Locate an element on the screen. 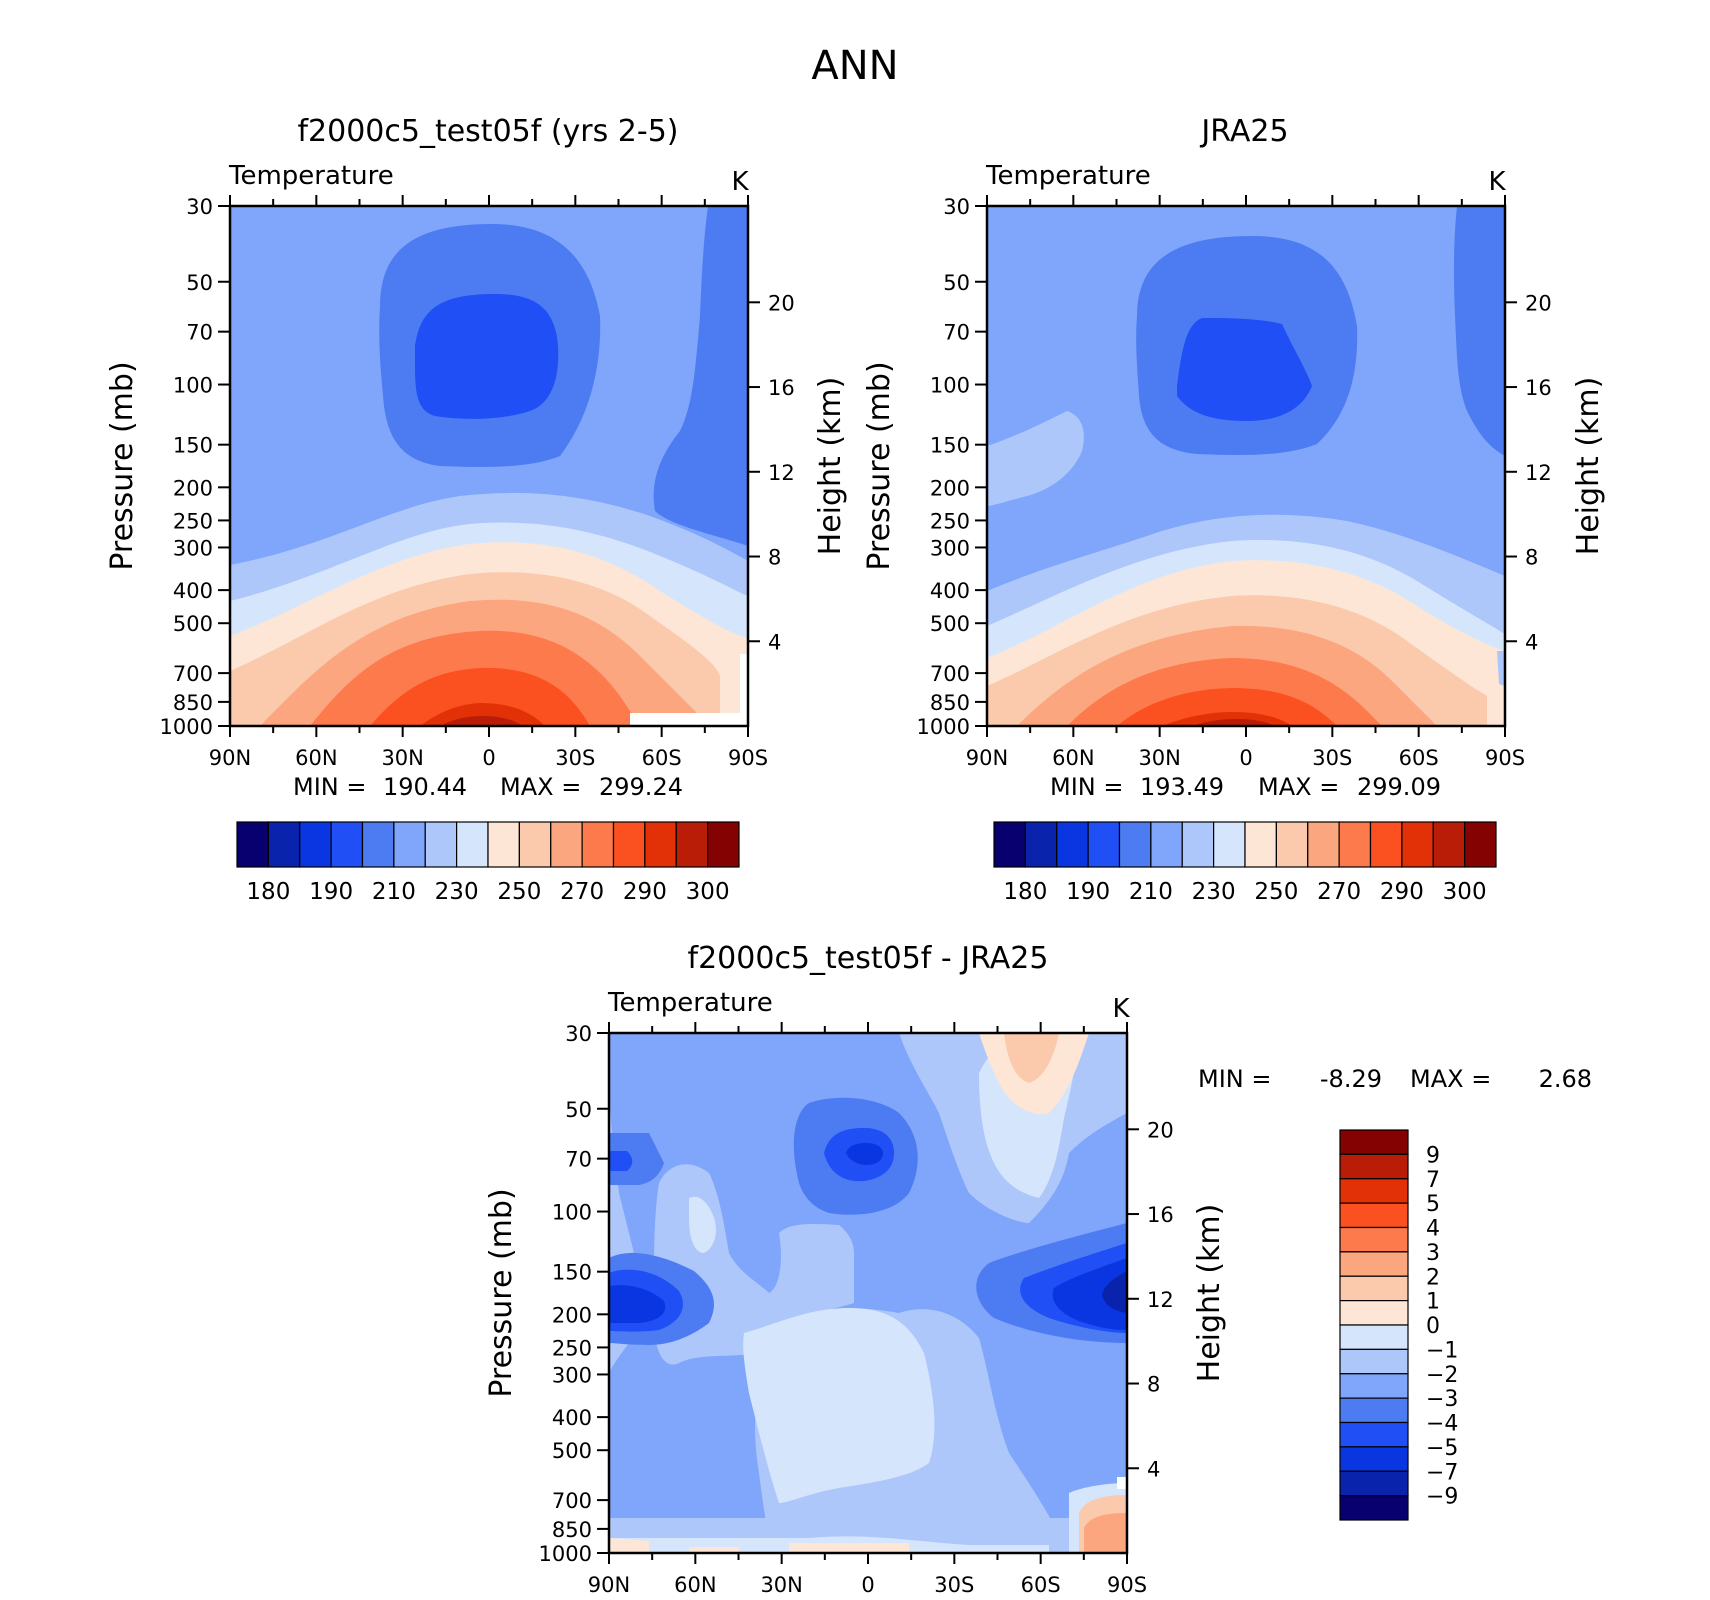 The width and height of the screenshot is (1710, 1600). colorbar-label: 210 is located at coordinates (1151, 892).